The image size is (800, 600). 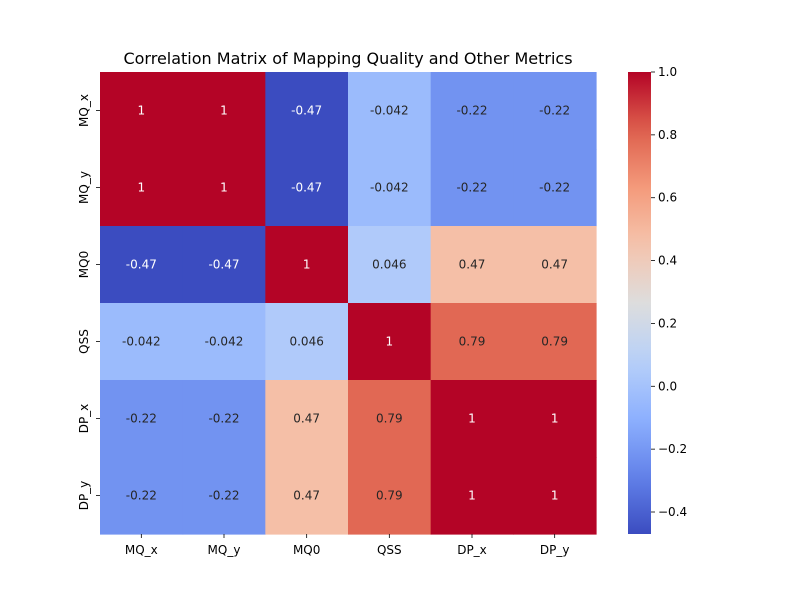 I want to click on y-tick-label: DP_x, so click(x=84, y=419).